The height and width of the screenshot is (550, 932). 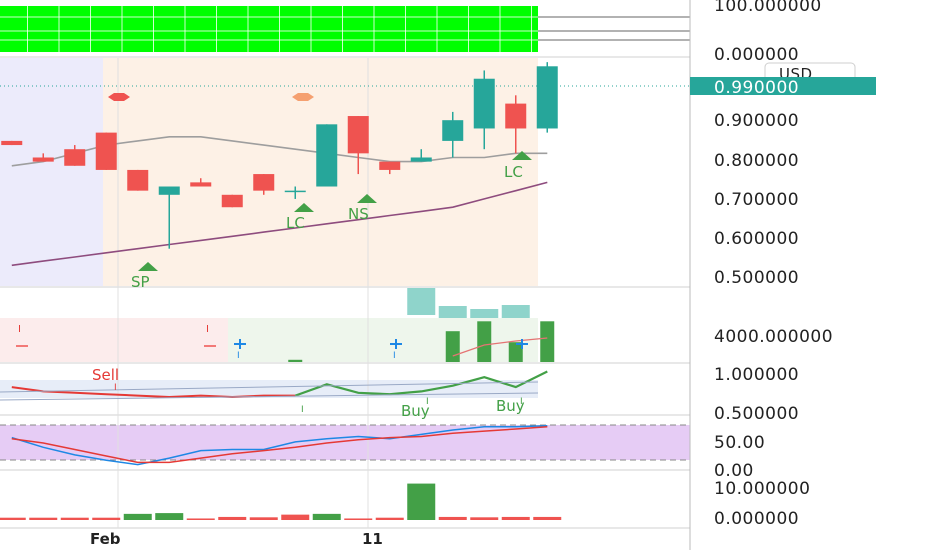 I want to click on signal-scale-label: 1.000000, so click(x=756, y=375).